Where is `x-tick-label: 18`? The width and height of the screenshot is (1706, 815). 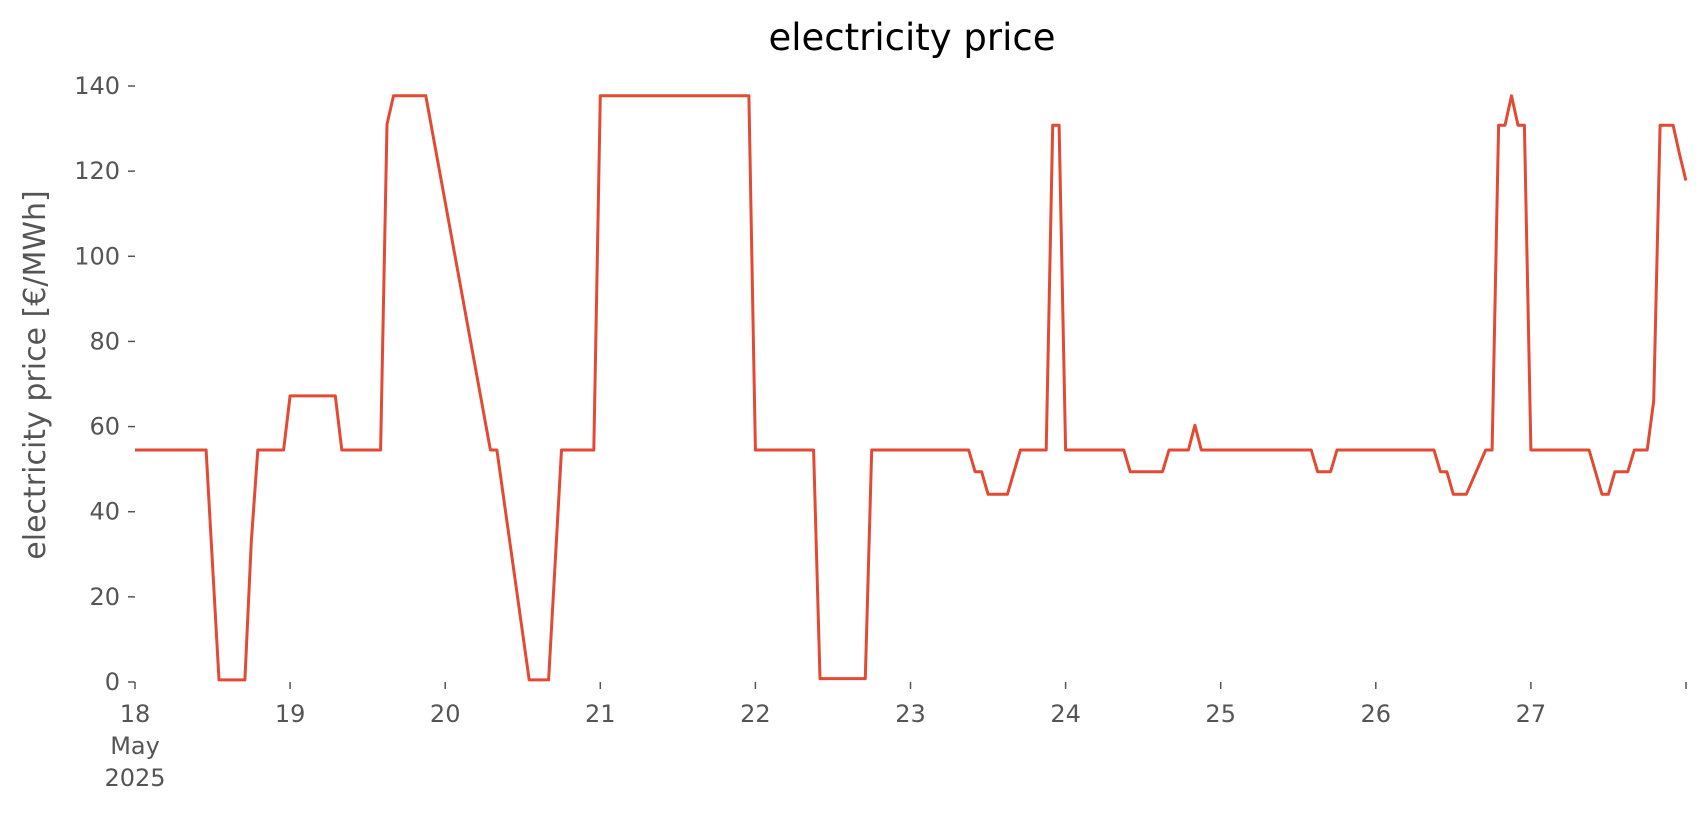 x-tick-label: 18 is located at coordinates (135, 714).